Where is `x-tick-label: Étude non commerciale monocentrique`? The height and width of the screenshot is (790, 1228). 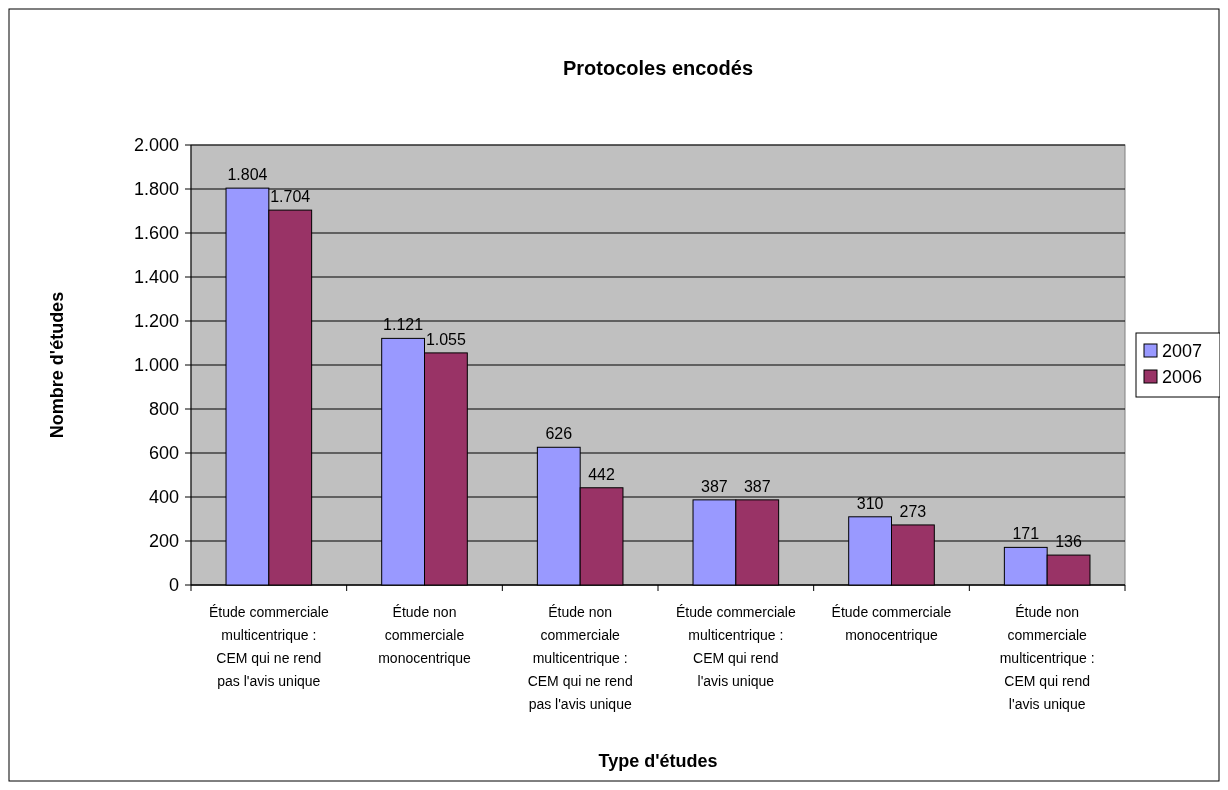
x-tick-label: Étude non commerciale monocentrique is located at coordinates (425, 635).